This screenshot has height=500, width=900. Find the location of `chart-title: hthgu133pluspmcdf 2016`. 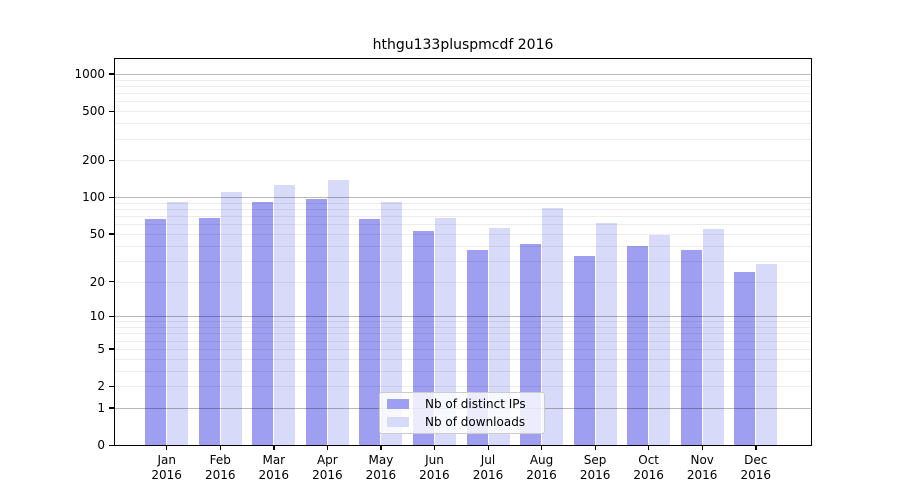

chart-title: hthgu133pluspmcdf 2016 is located at coordinates (463, 45).